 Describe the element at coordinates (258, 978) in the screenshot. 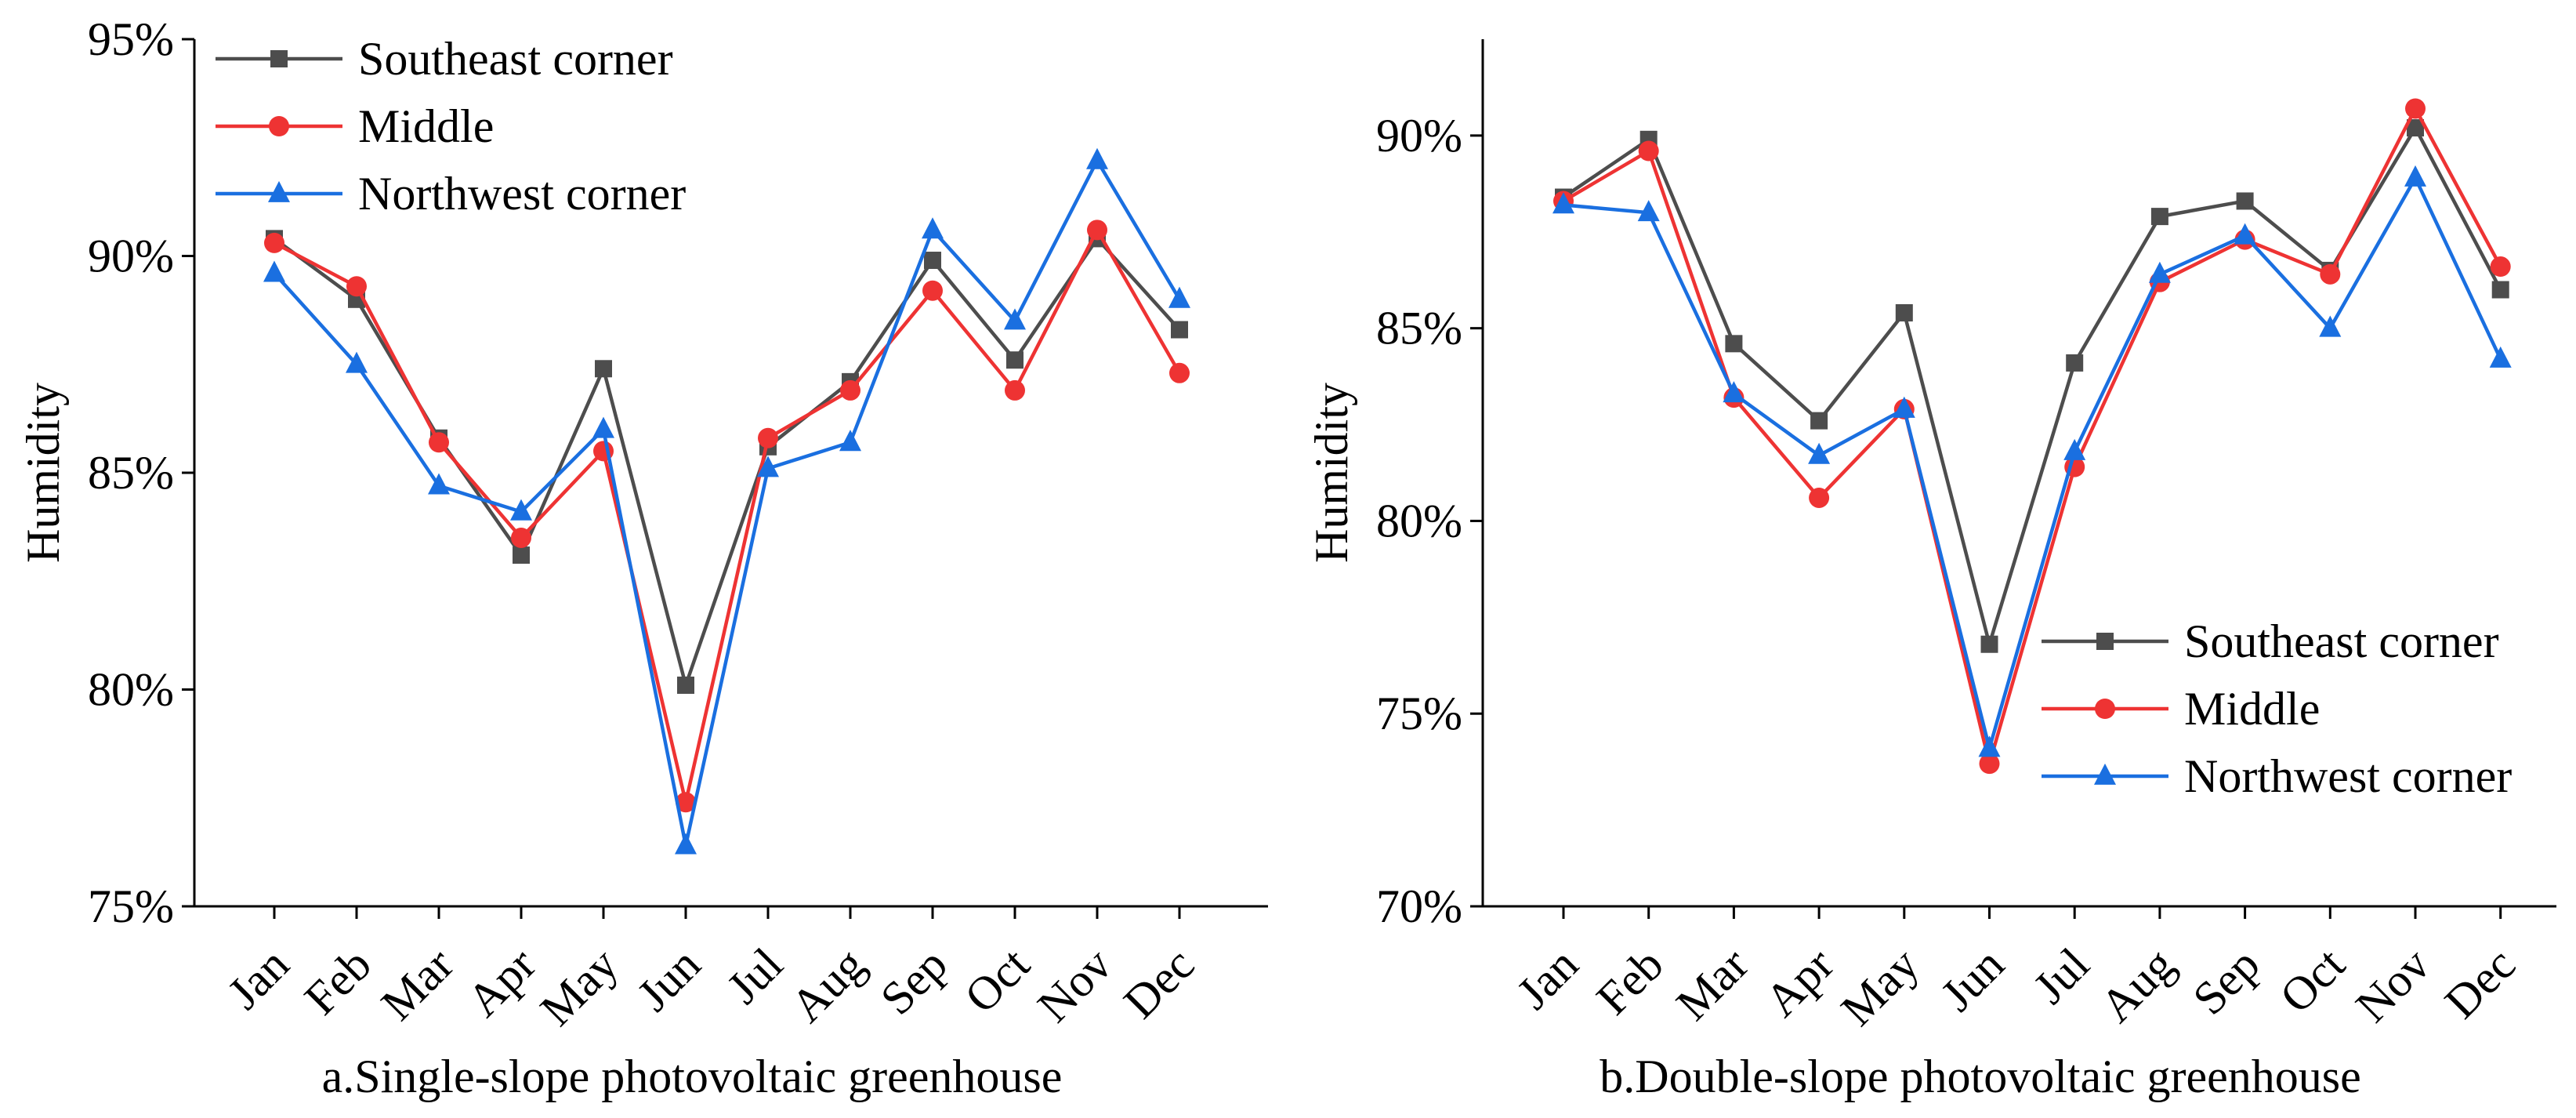

I see `x-tick-label: Jan` at that location.